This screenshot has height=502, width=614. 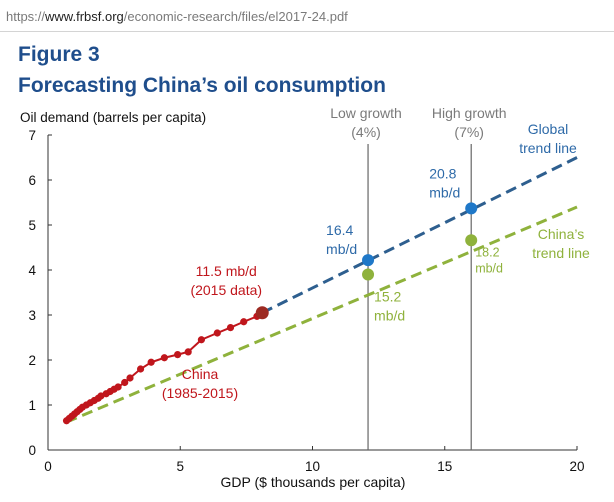 What do you see at coordinates (487, 252) in the screenshot?
I see `marker-label: 18.2` at bounding box center [487, 252].